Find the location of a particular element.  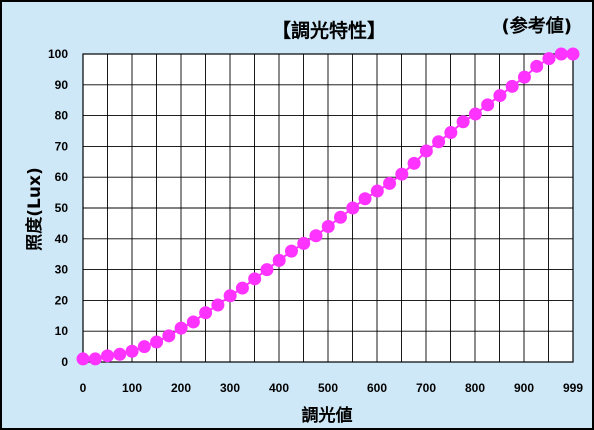

y-tick-label: 10 is located at coordinates (62, 331).